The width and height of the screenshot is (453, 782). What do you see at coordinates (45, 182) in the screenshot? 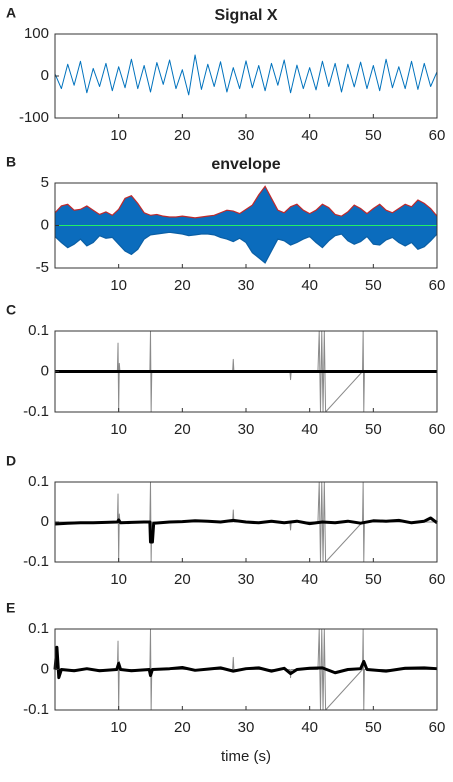
I see `y-tick-label: 5` at bounding box center [45, 182].